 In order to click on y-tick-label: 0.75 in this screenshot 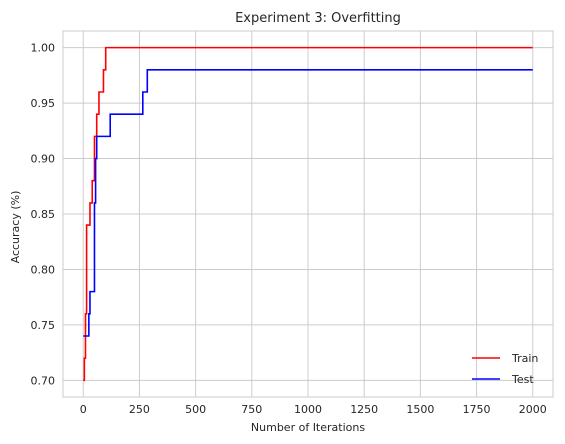, I will do `click(43, 325)`.